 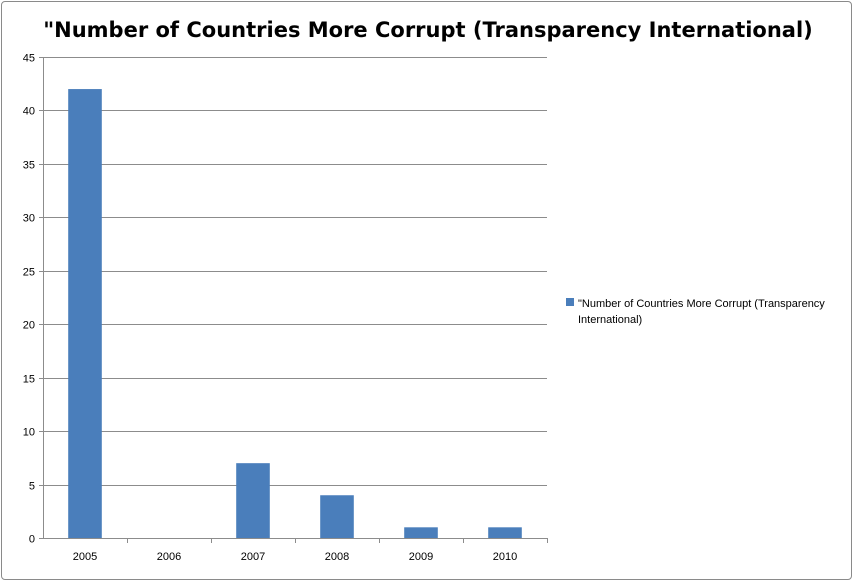 I want to click on y-tick-label: 5, so click(x=32, y=487).